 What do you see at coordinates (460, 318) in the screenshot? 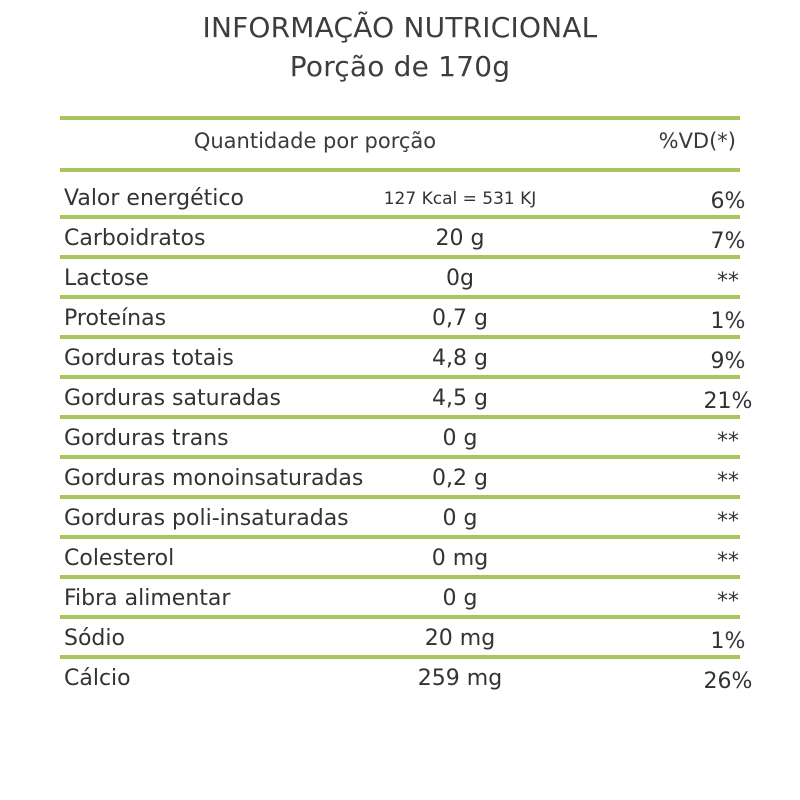
I see `nutrient-amount: 0,7 g` at bounding box center [460, 318].